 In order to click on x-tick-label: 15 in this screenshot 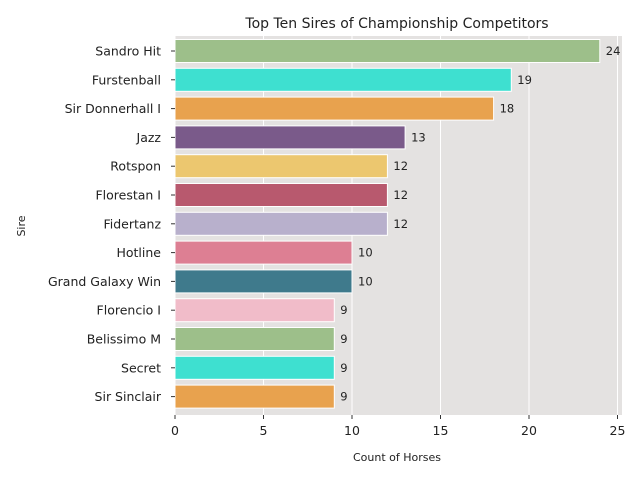, I will do `click(441, 430)`.